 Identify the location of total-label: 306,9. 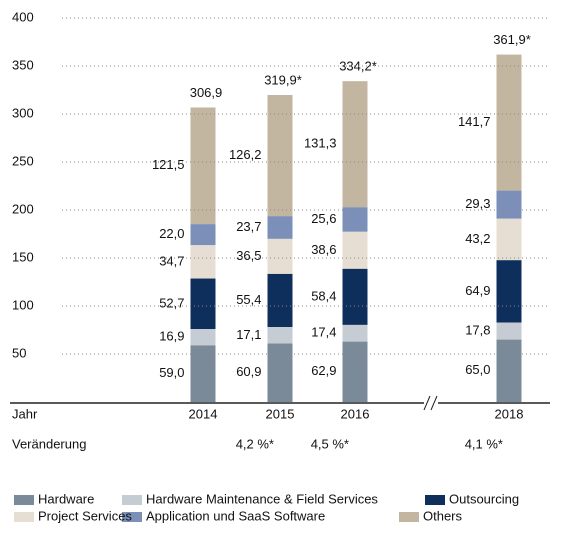
(206, 92).